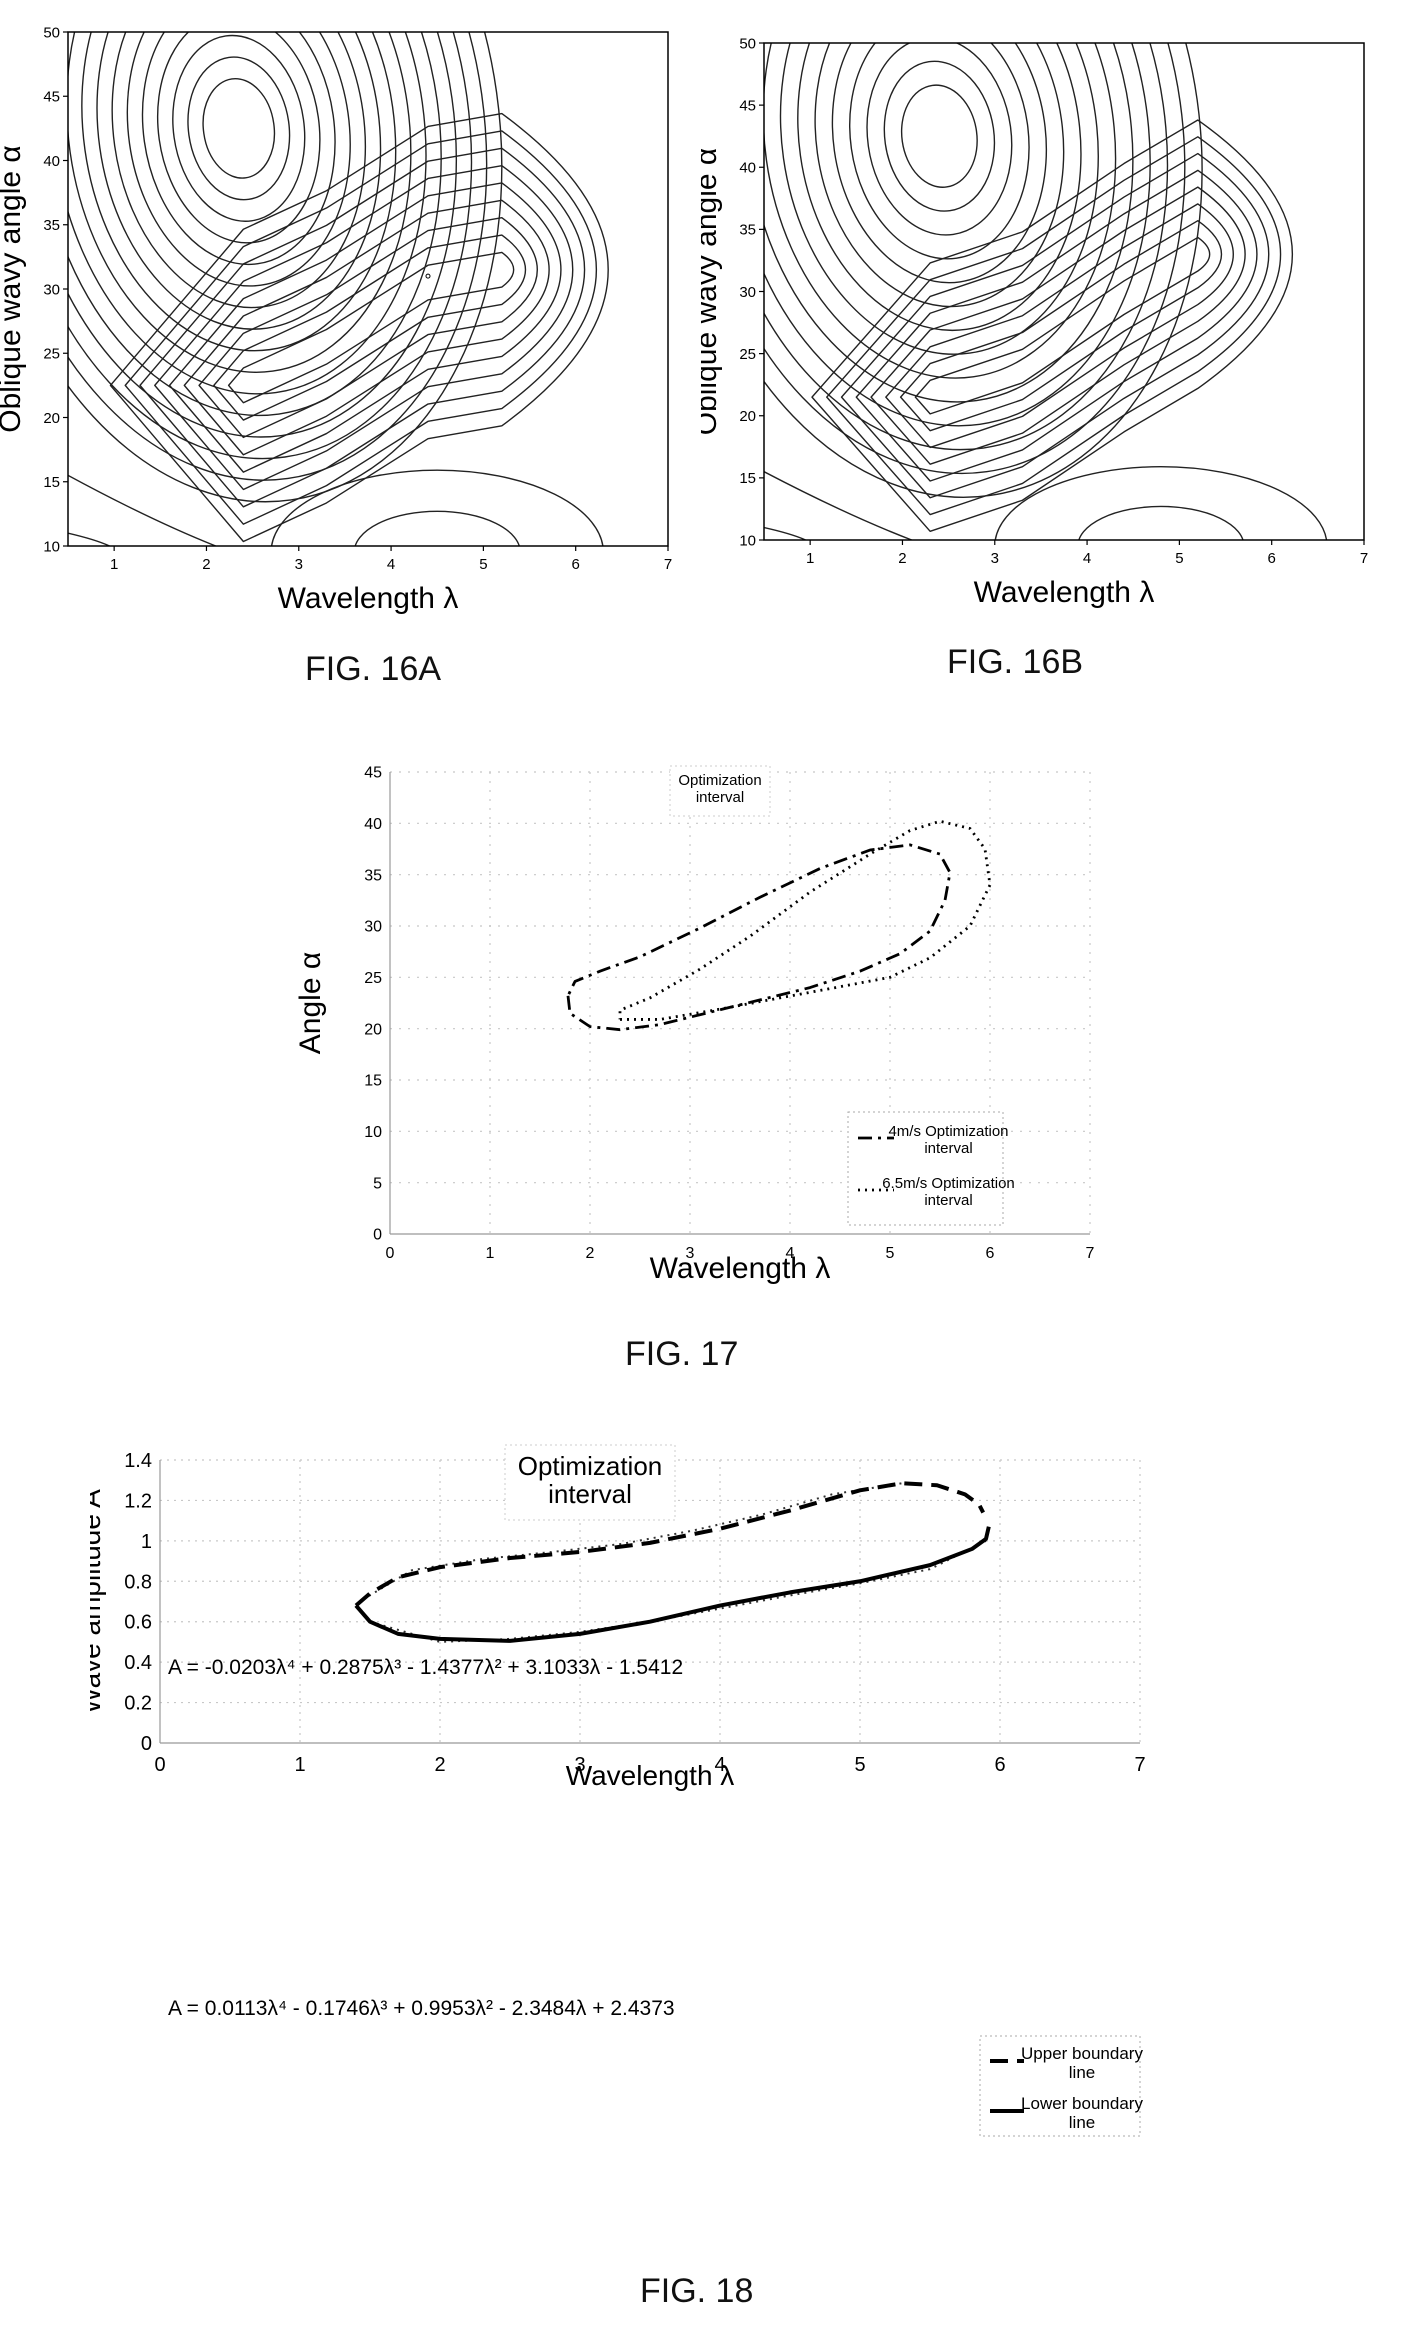 This screenshot has width=1402, height=2346. What do you see at coordinates (697, 2291) in the screenshot?
I see `fig18-caption: FIG. 18` at bounding box center [697, 2291].